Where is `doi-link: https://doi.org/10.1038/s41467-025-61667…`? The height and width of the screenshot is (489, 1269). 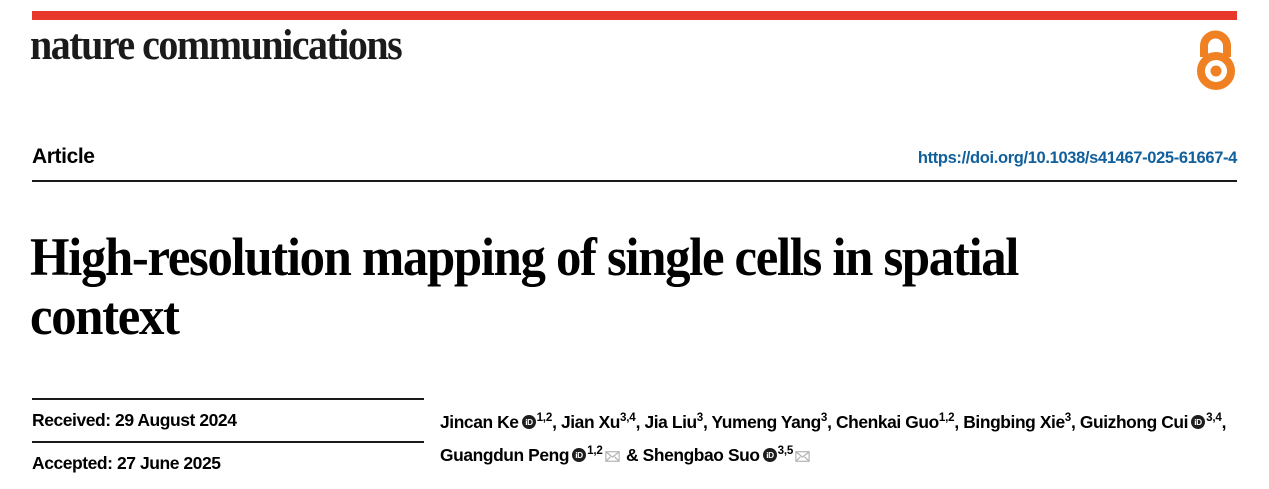 doi-link: https://doi.org/10.1038/s41467-025-61667… is located at coordinates (1077, 158).